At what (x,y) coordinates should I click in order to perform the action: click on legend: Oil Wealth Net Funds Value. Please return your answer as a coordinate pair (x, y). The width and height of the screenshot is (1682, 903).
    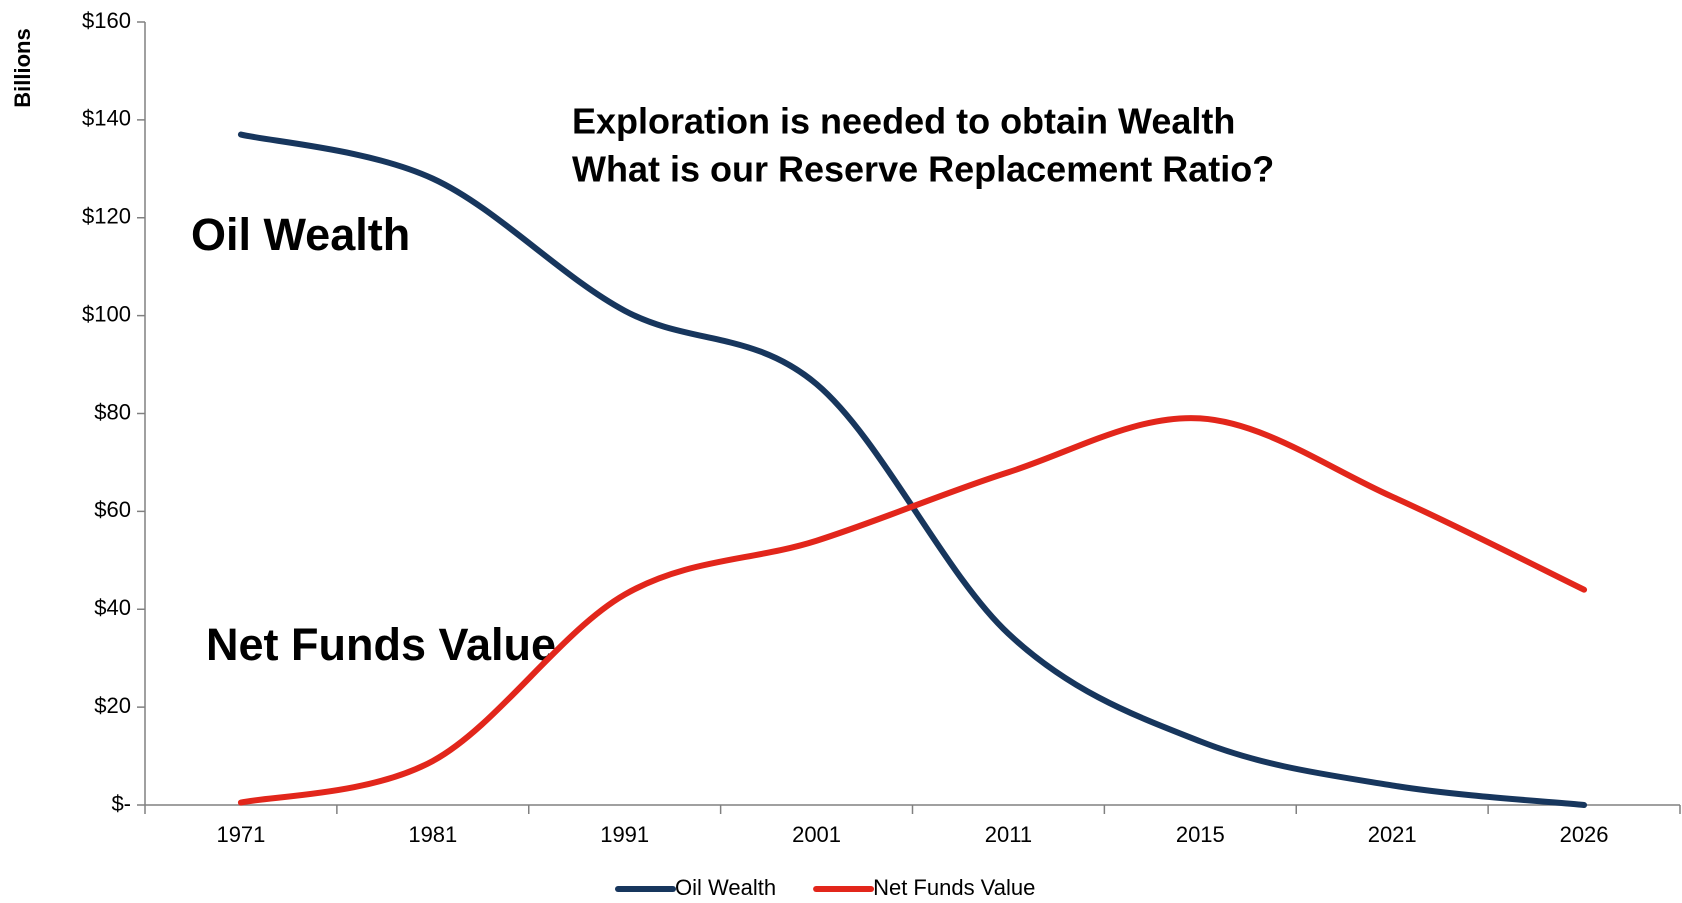
    Looking at the image, I should click on (825, 887).